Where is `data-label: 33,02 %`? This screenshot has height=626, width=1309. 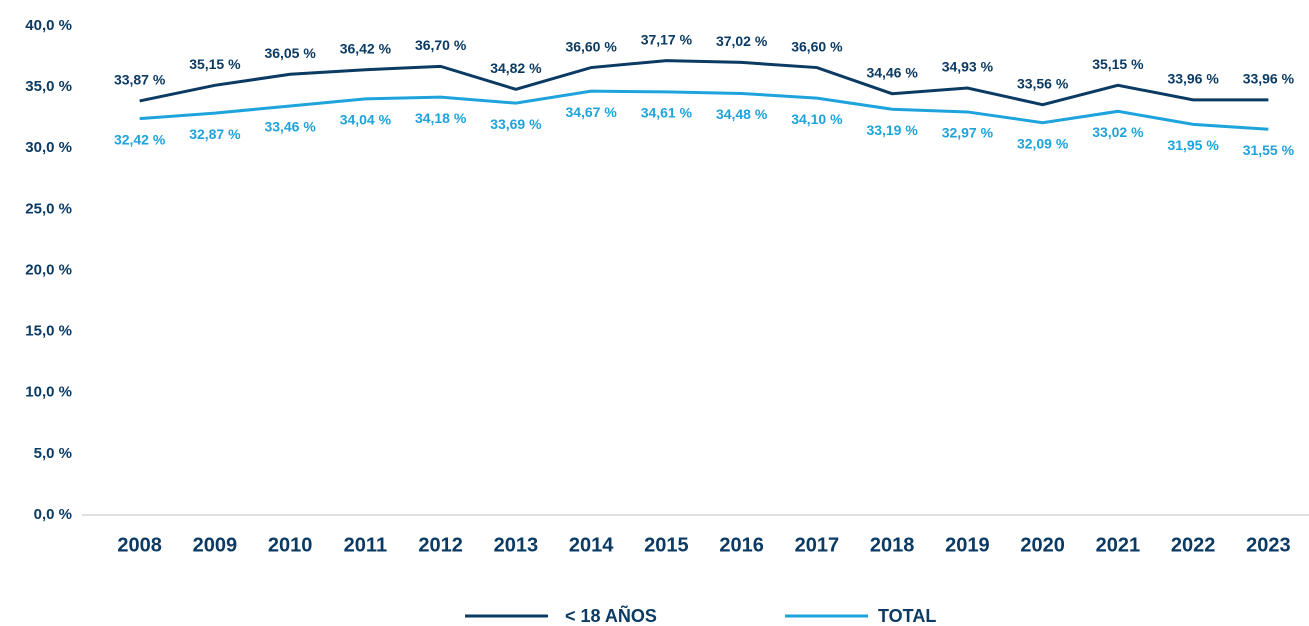 data-label: 33,02 % is located at coordinates (1118, 132).